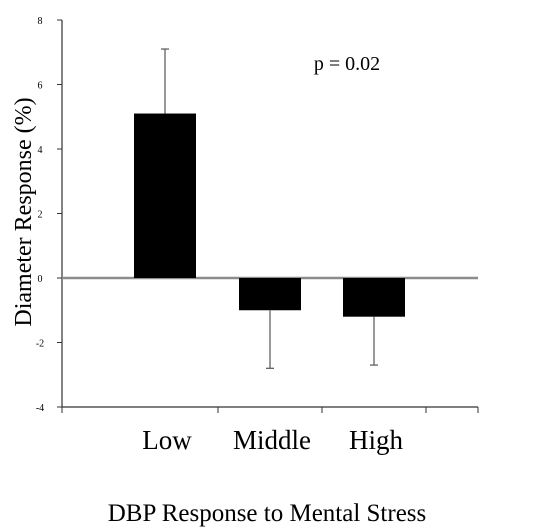 The height and width of the screenshot is (527, 558). I want to click on y-tick-label: 4, so click(40, 150).